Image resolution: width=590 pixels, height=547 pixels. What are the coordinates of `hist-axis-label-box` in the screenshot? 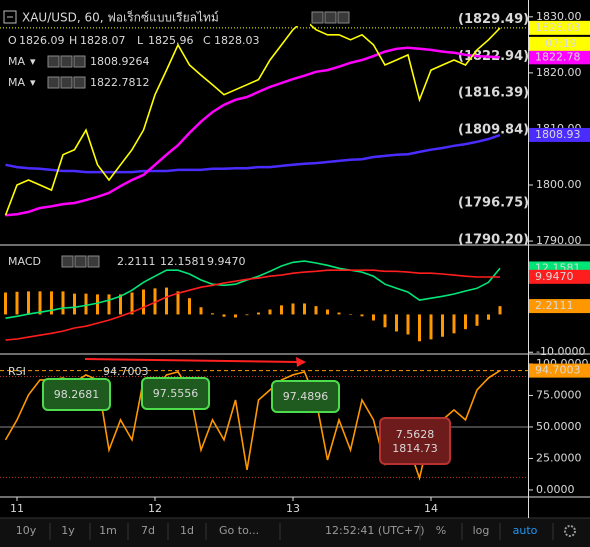 It's located at (559, 306).